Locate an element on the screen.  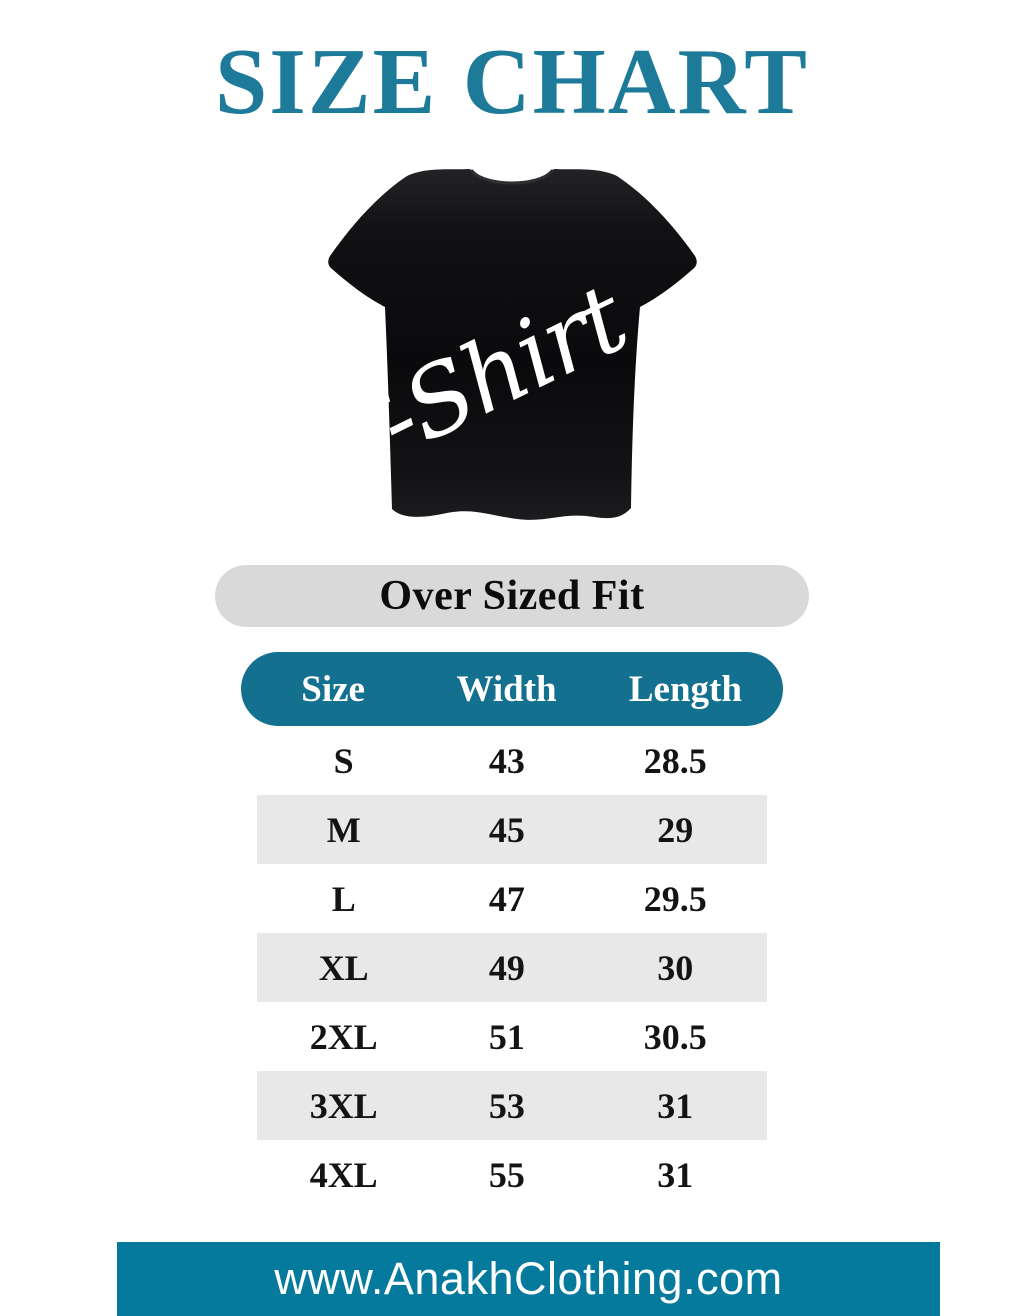
table-row: 3XL 53 31 is located at coordinates (512, 1105).